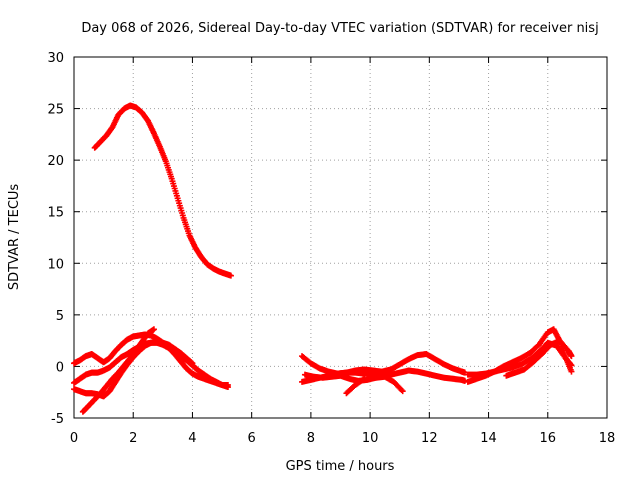 This screenshot has width=640, height=480. Describe the element at coordinates (57, 419) in the screenshot. I see `y-tick-label: -5` at that location.